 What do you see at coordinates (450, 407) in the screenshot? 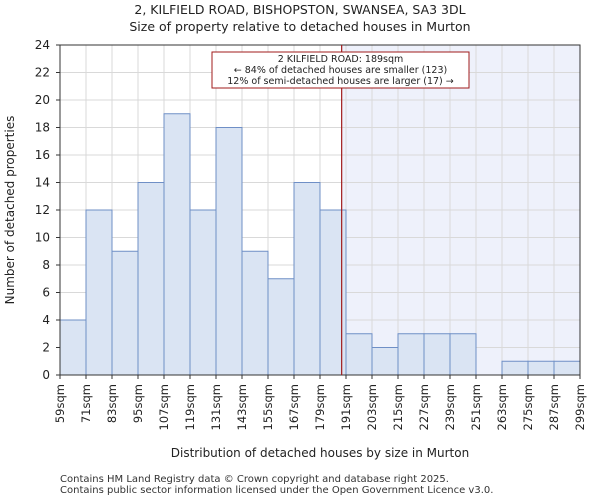
I see `x-tick-label: 239sqm` at bounding box center [450, 407].